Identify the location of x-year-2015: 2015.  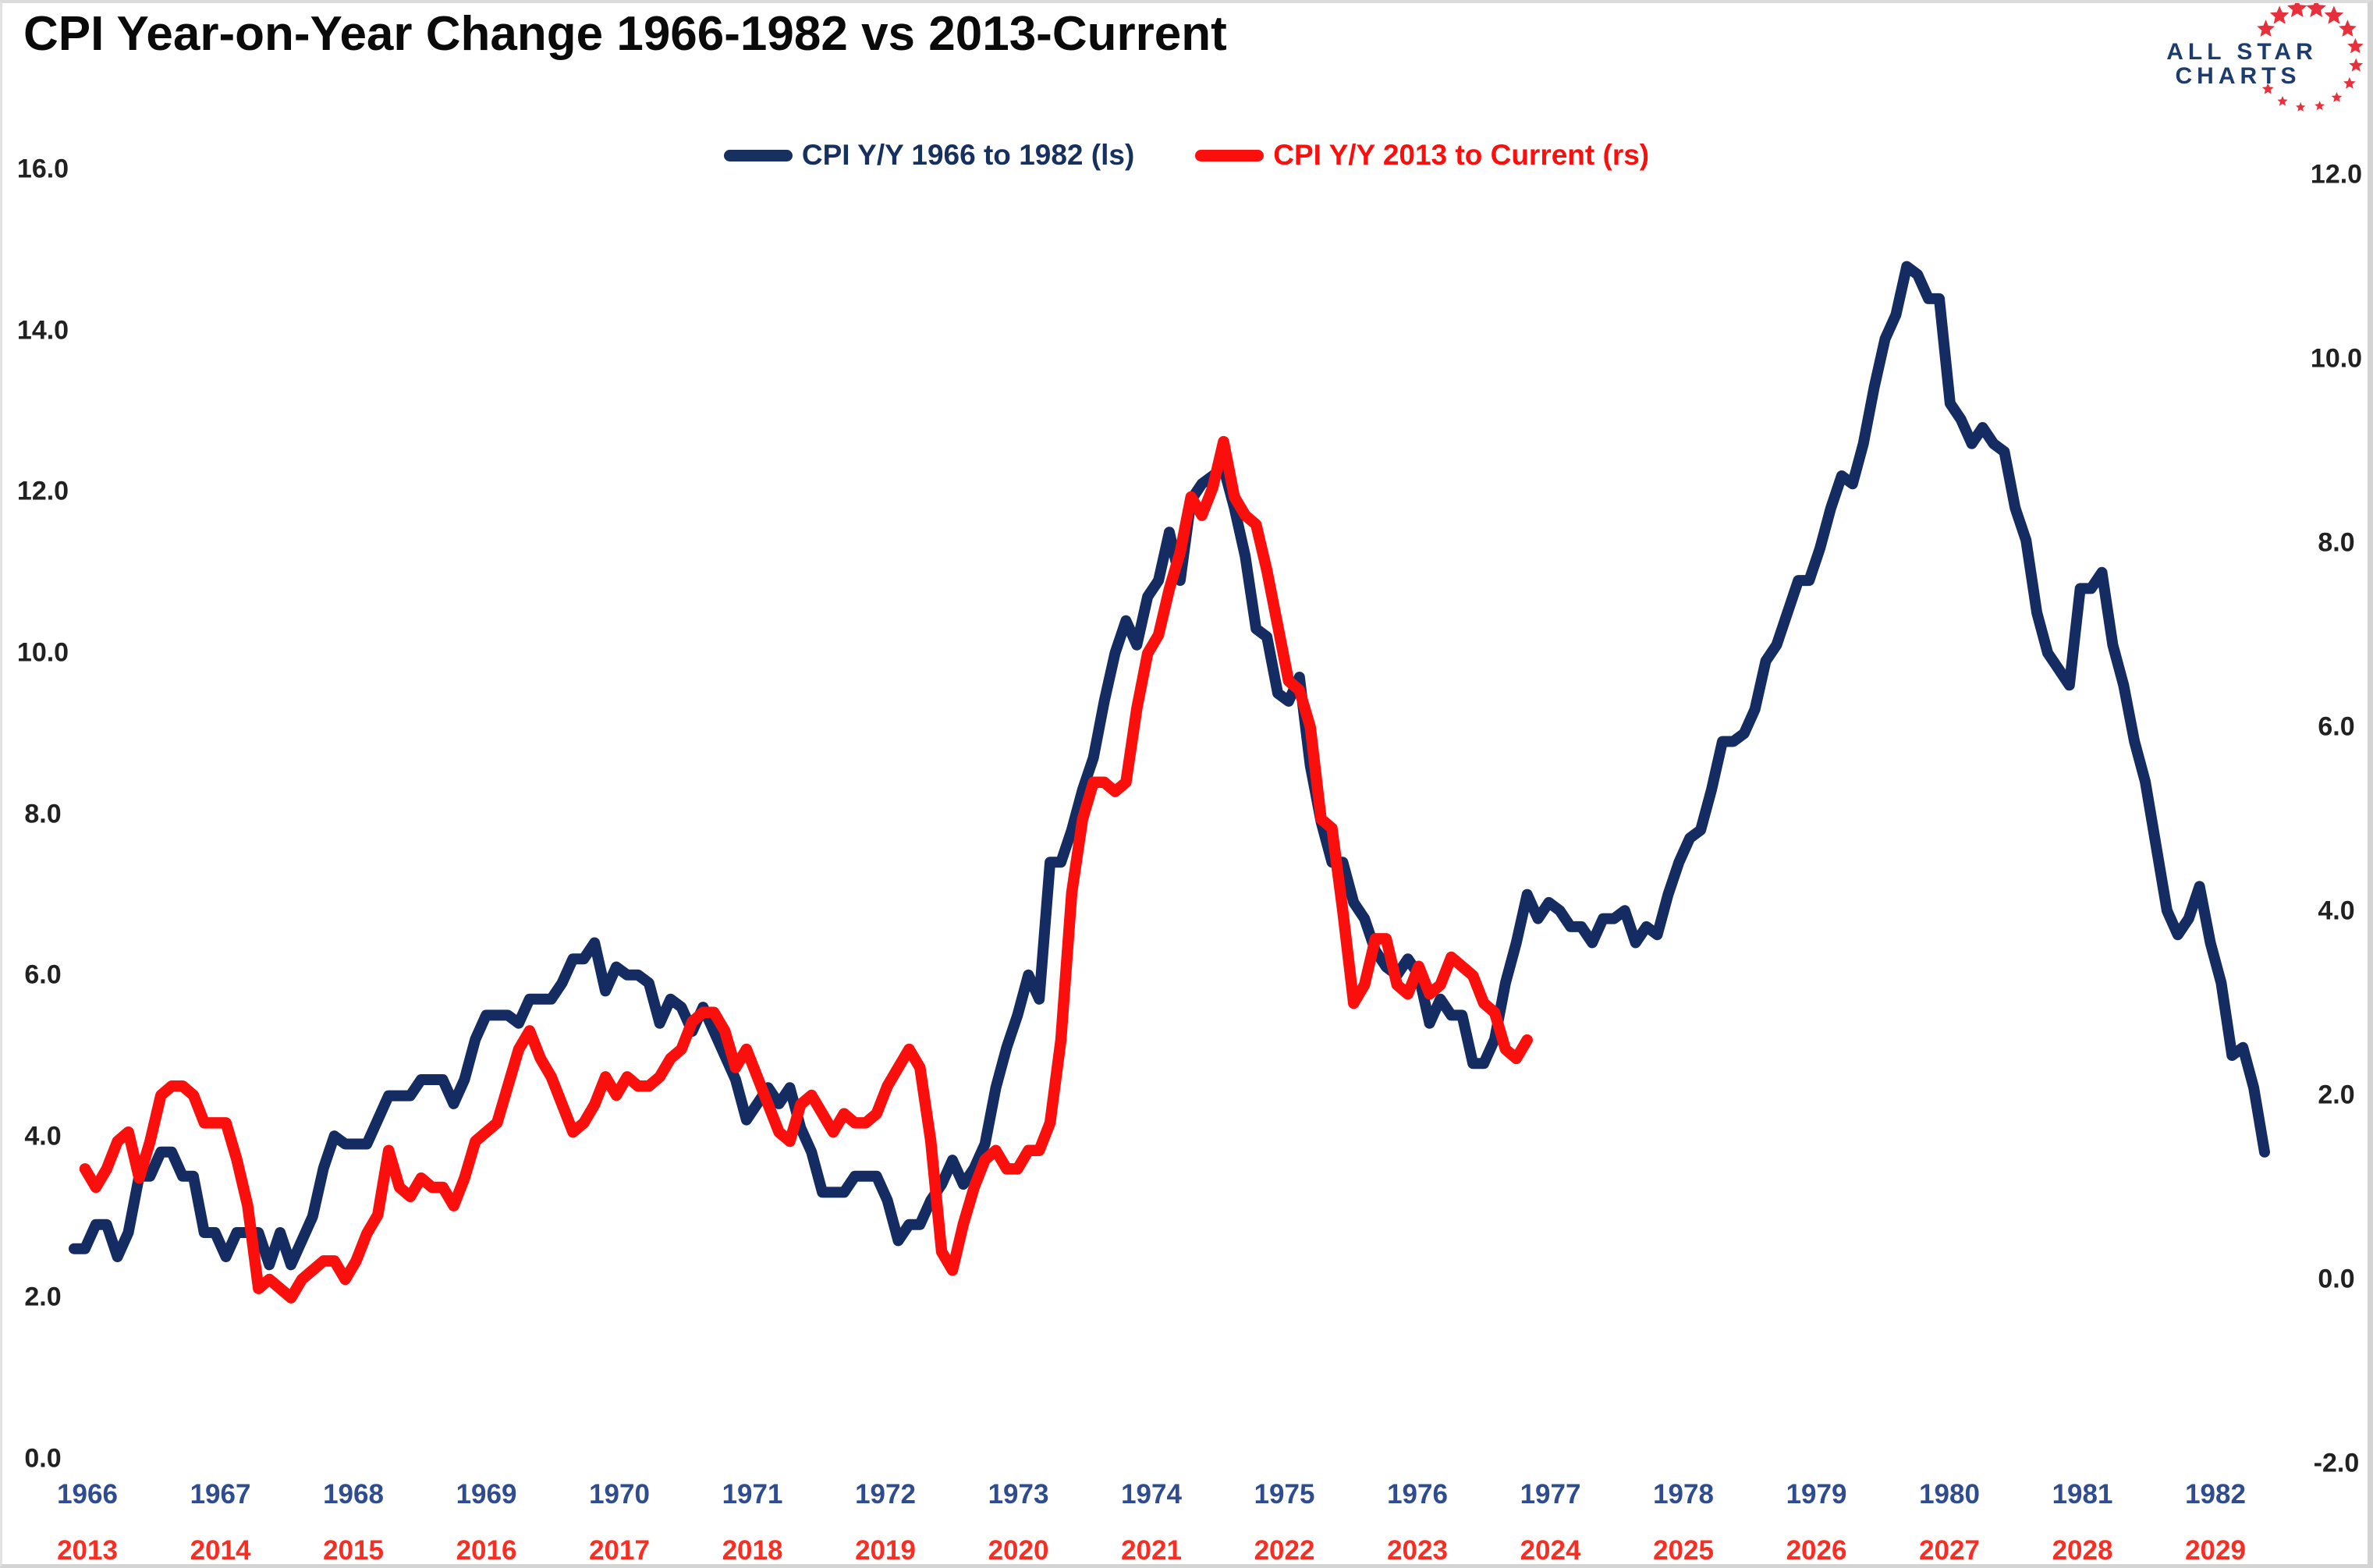
(353, 1551).